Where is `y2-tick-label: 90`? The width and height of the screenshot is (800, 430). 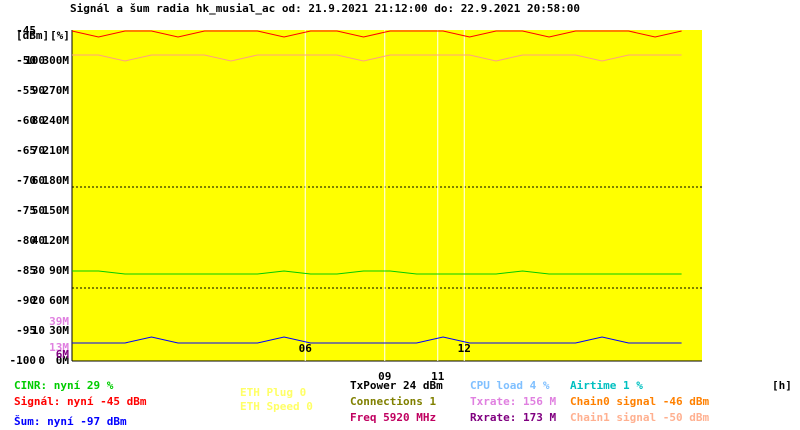
y2-tick-label: 90 is located at coordinates (38, 90).